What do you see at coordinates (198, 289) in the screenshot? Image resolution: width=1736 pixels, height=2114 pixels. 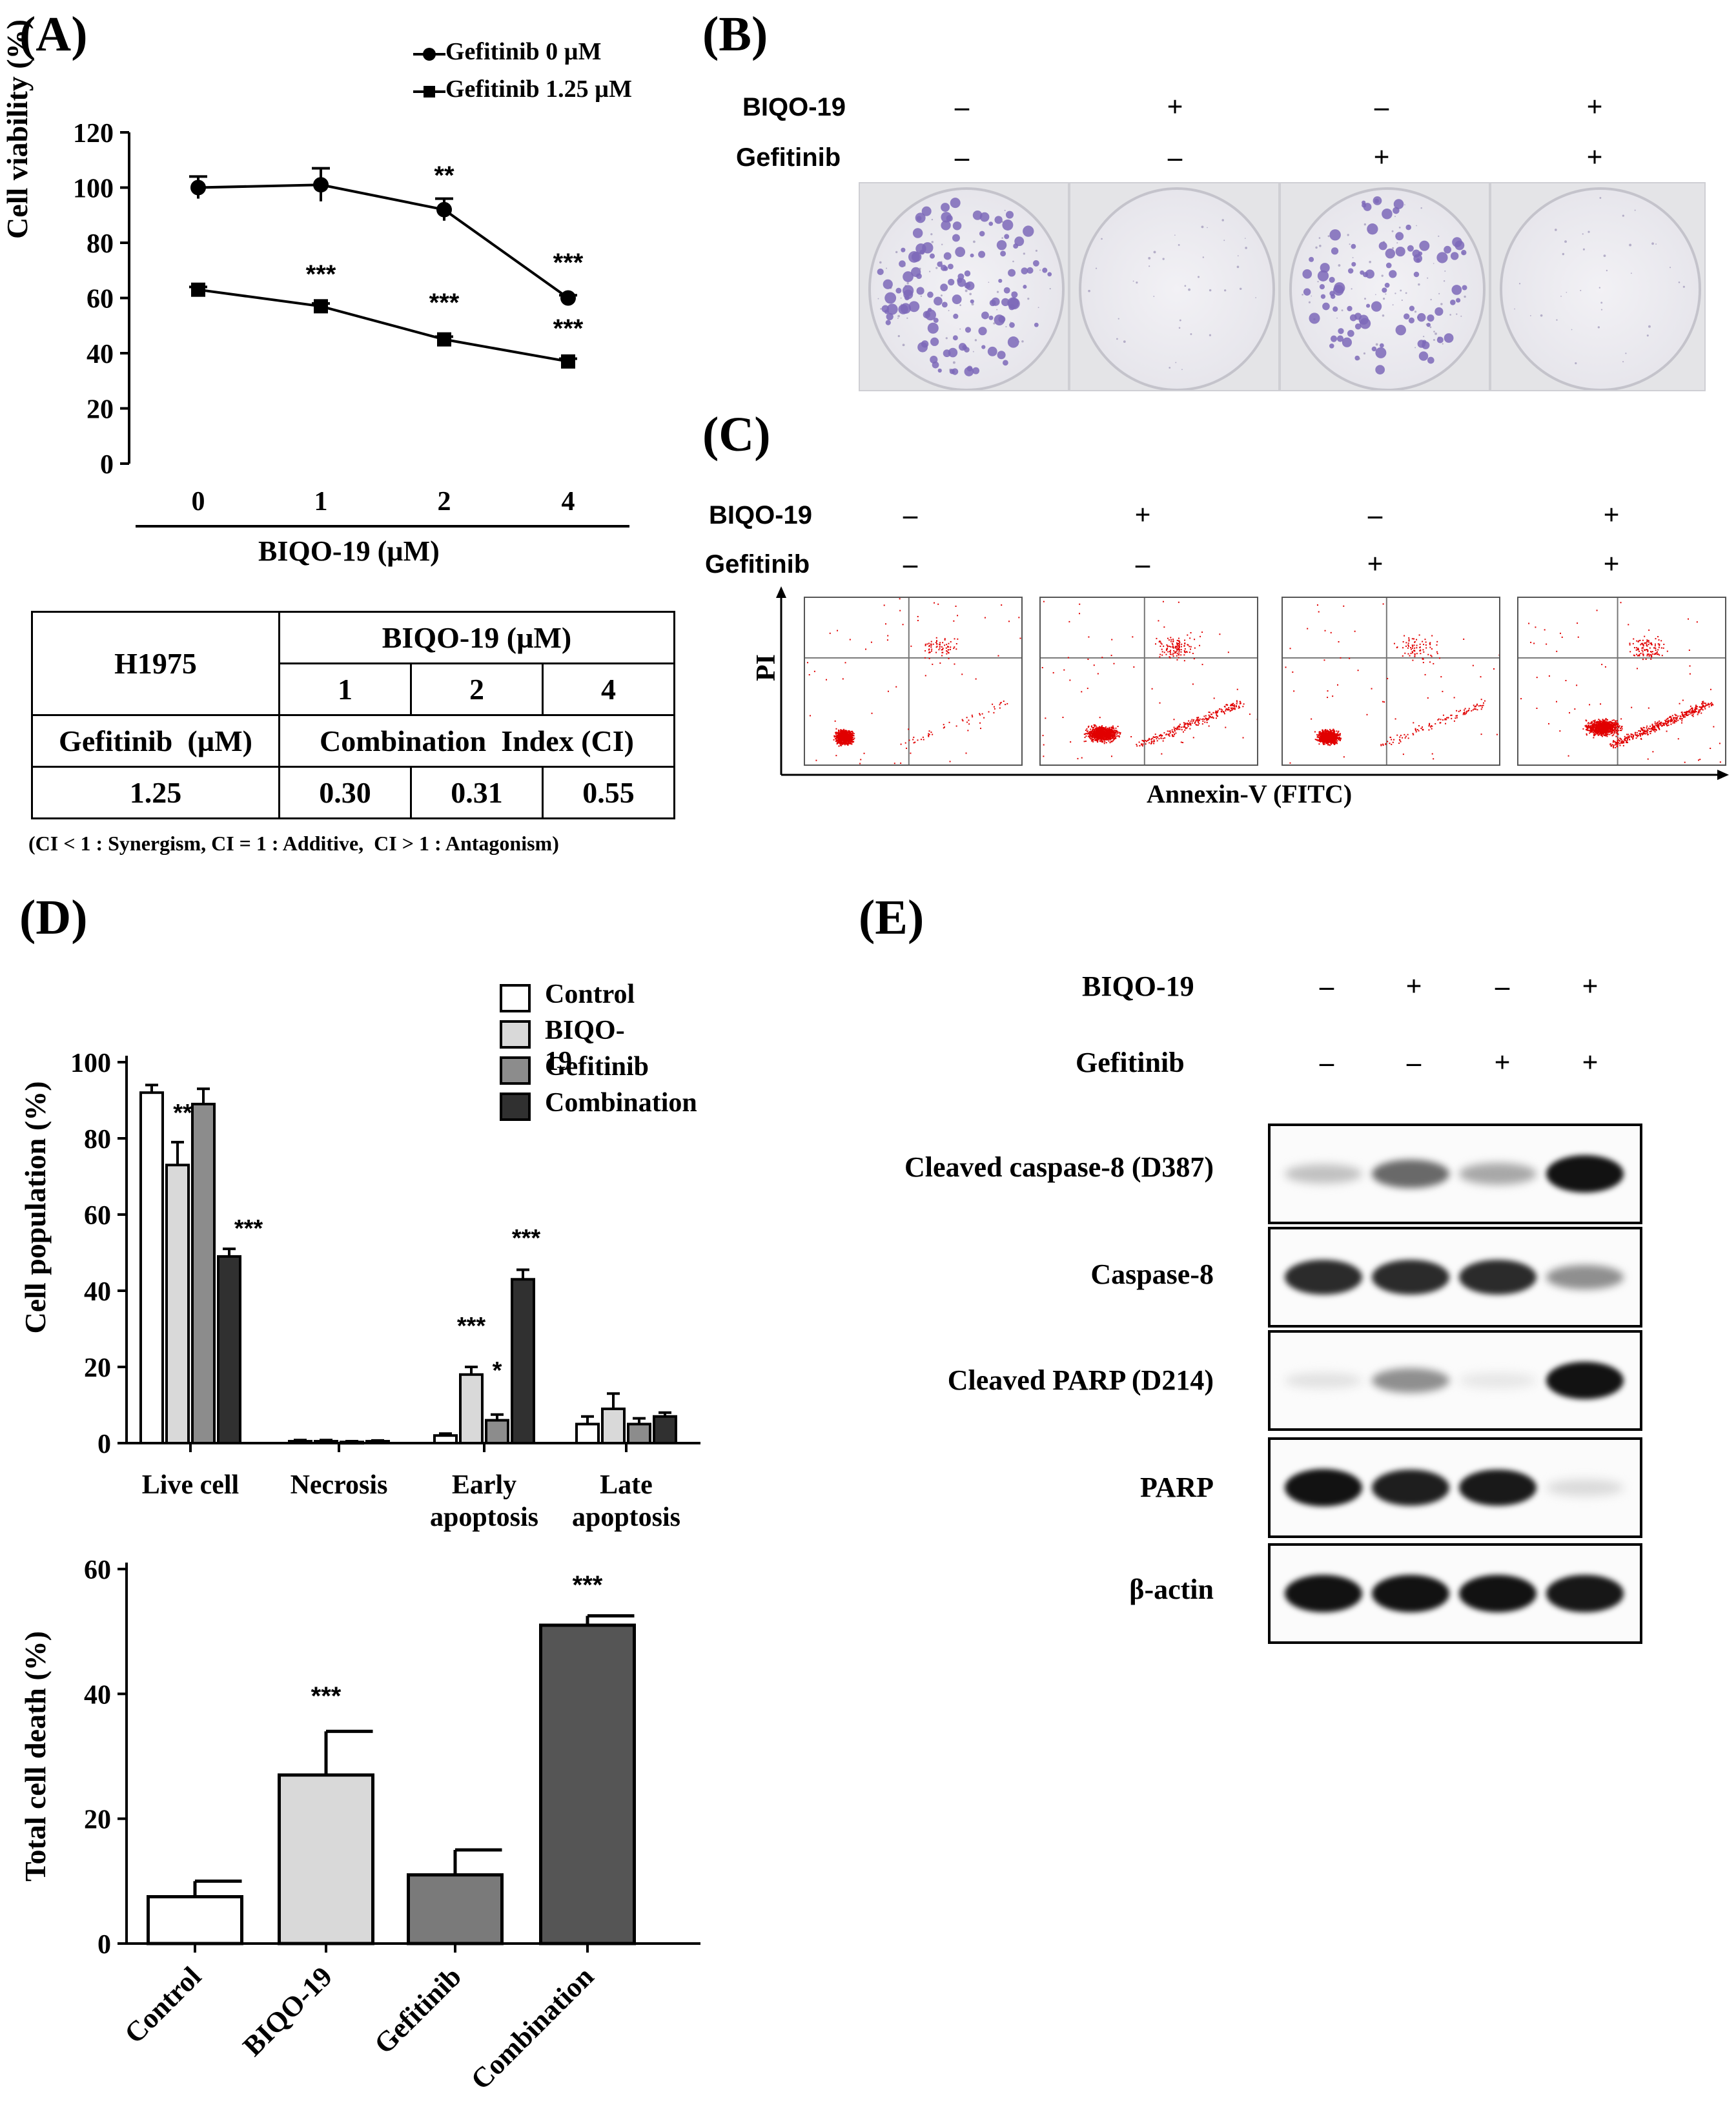 I see `data-point-gef125` at bounding box center [198, 289].